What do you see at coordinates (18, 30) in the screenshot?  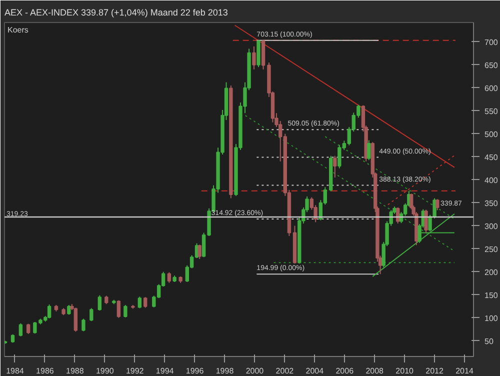 I see `chart-subtitle: Koers` at bounding box center [18, 30].